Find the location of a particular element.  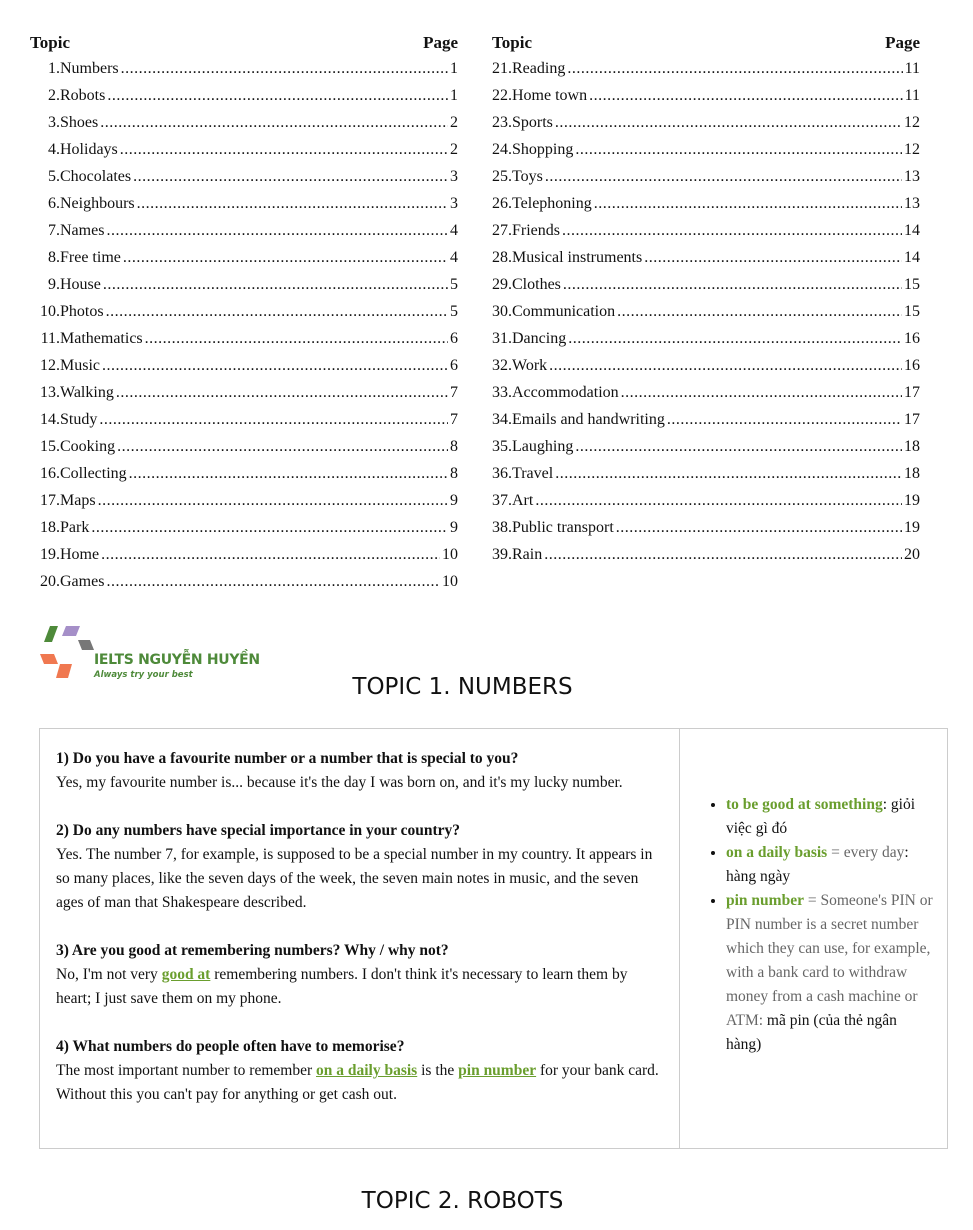

toc-entry: 39.Rain 20 is located at coordinates (706, 559).